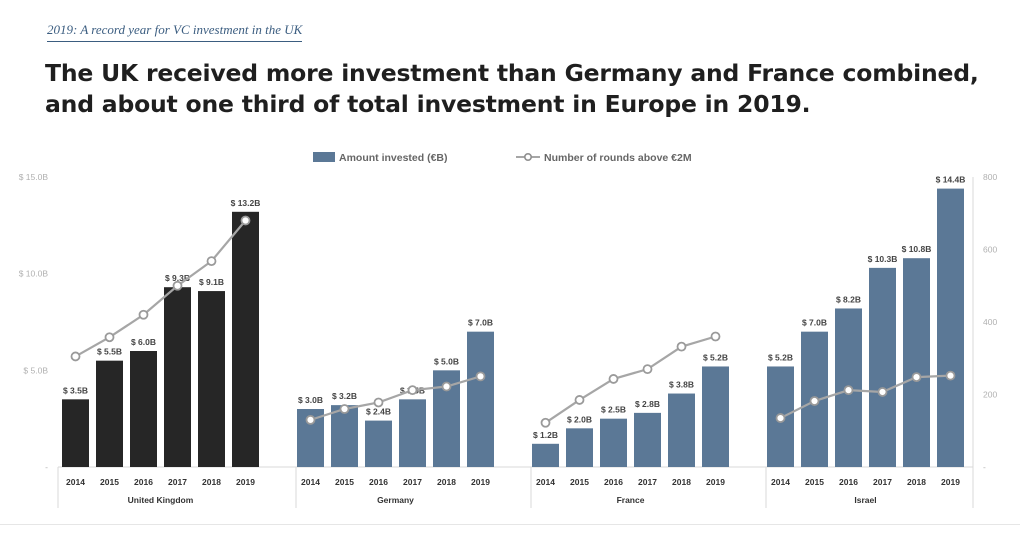 This screenshot has width=1020, height=540. What do you see at coordinates (917, 249) in the screenshot?
I see `bar-value-label: $ 10.8B` at bounding box center [917, 249].